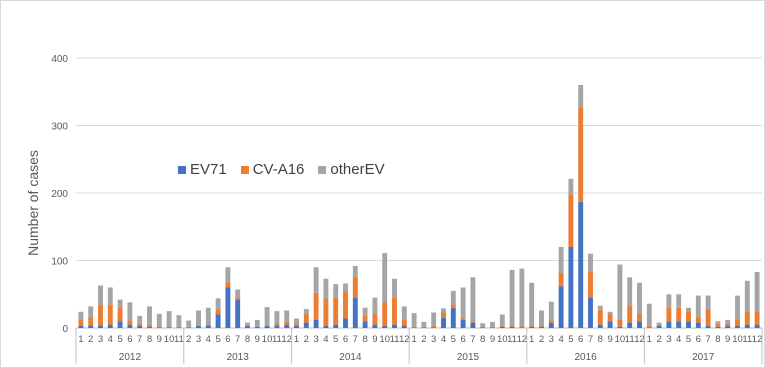 This screenshot has height=368, width=765. What do you see at coordinates (182, 169) in the screenshot?
I see `legend-swatch-ev71` at bounding box center [182, 169].